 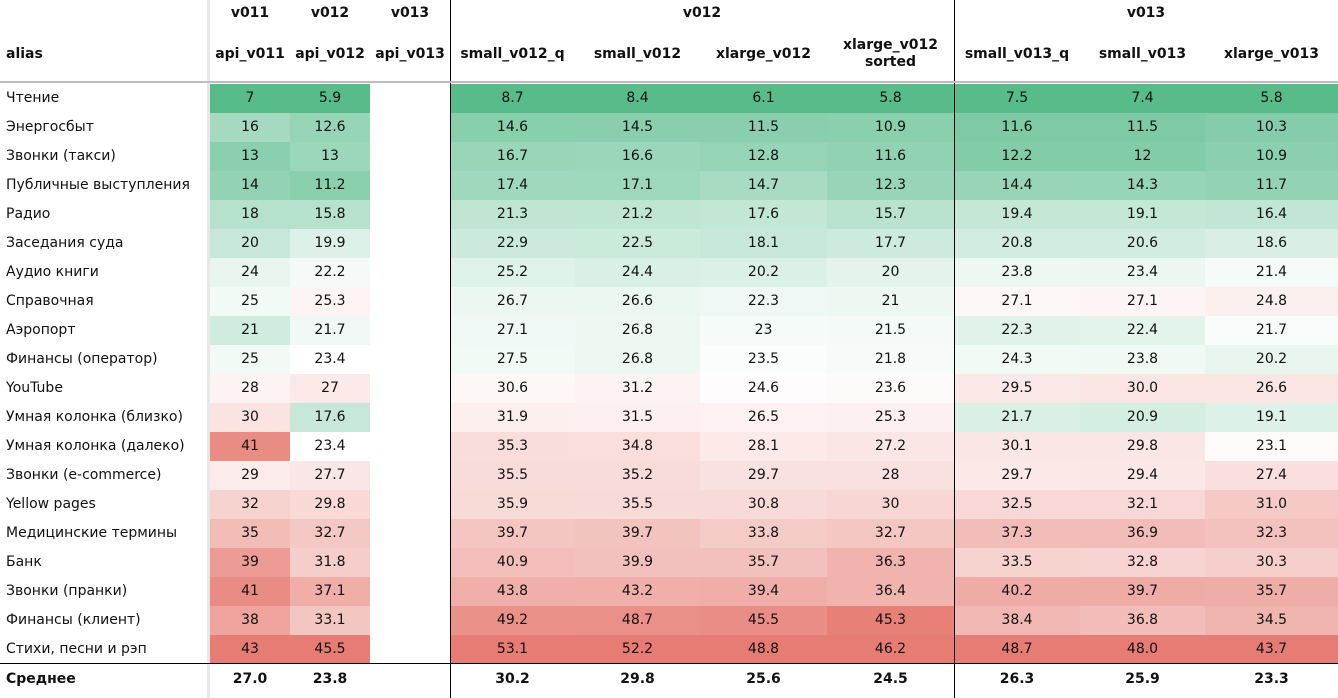 I want to click on table-cell: 20, so click(x=890, y=272).